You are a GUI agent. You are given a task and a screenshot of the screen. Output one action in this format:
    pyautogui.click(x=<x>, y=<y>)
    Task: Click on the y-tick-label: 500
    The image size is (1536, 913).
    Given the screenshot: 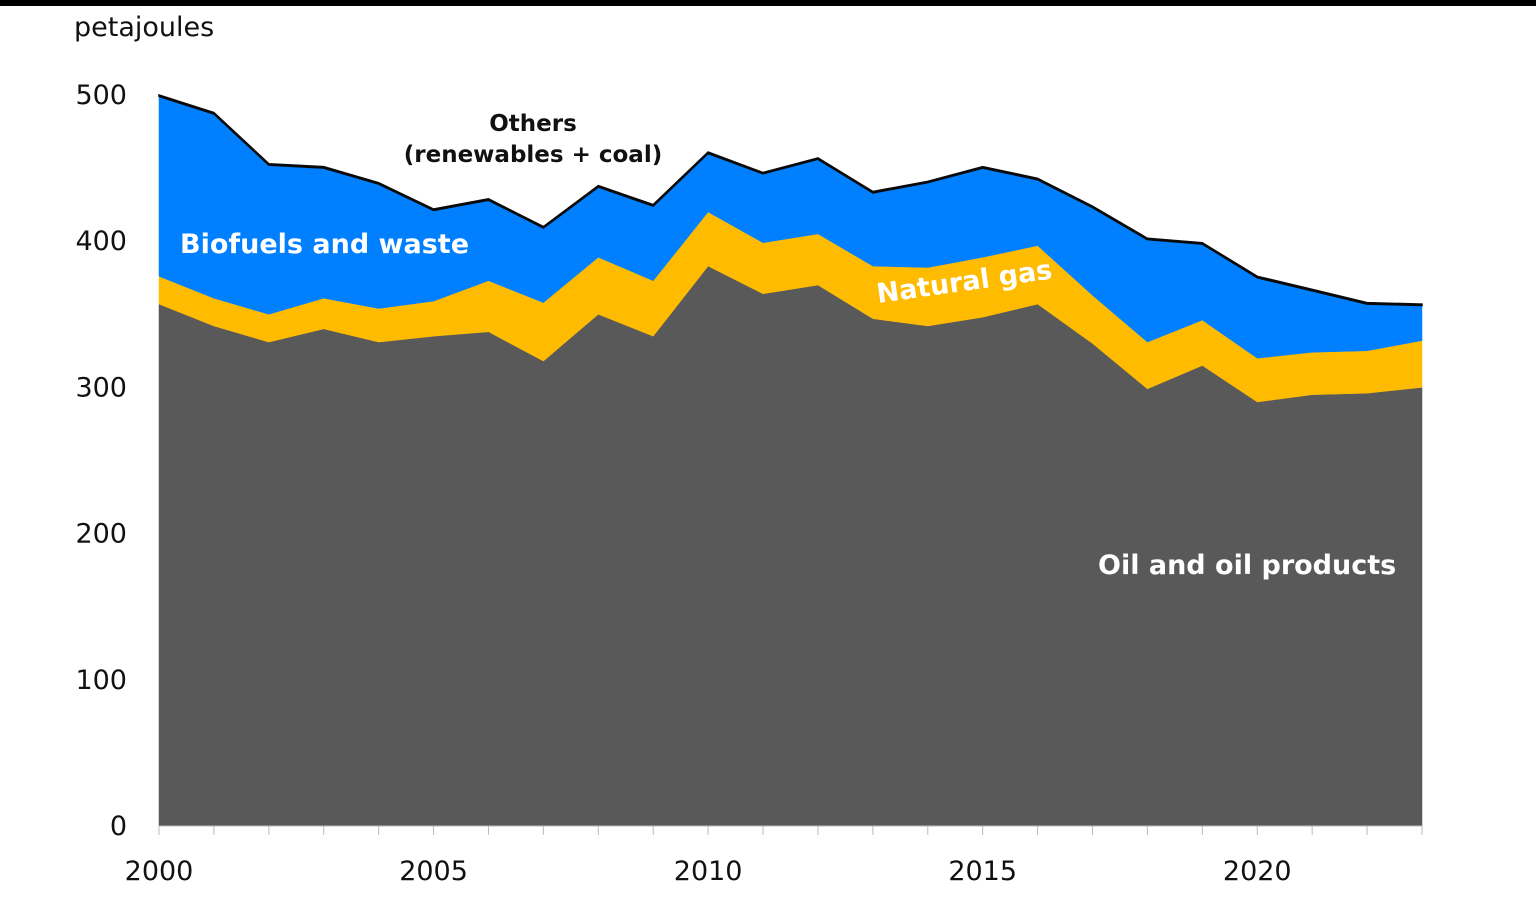 What is the action you would take?
    pyautogui.click(x=101, y=95)
    